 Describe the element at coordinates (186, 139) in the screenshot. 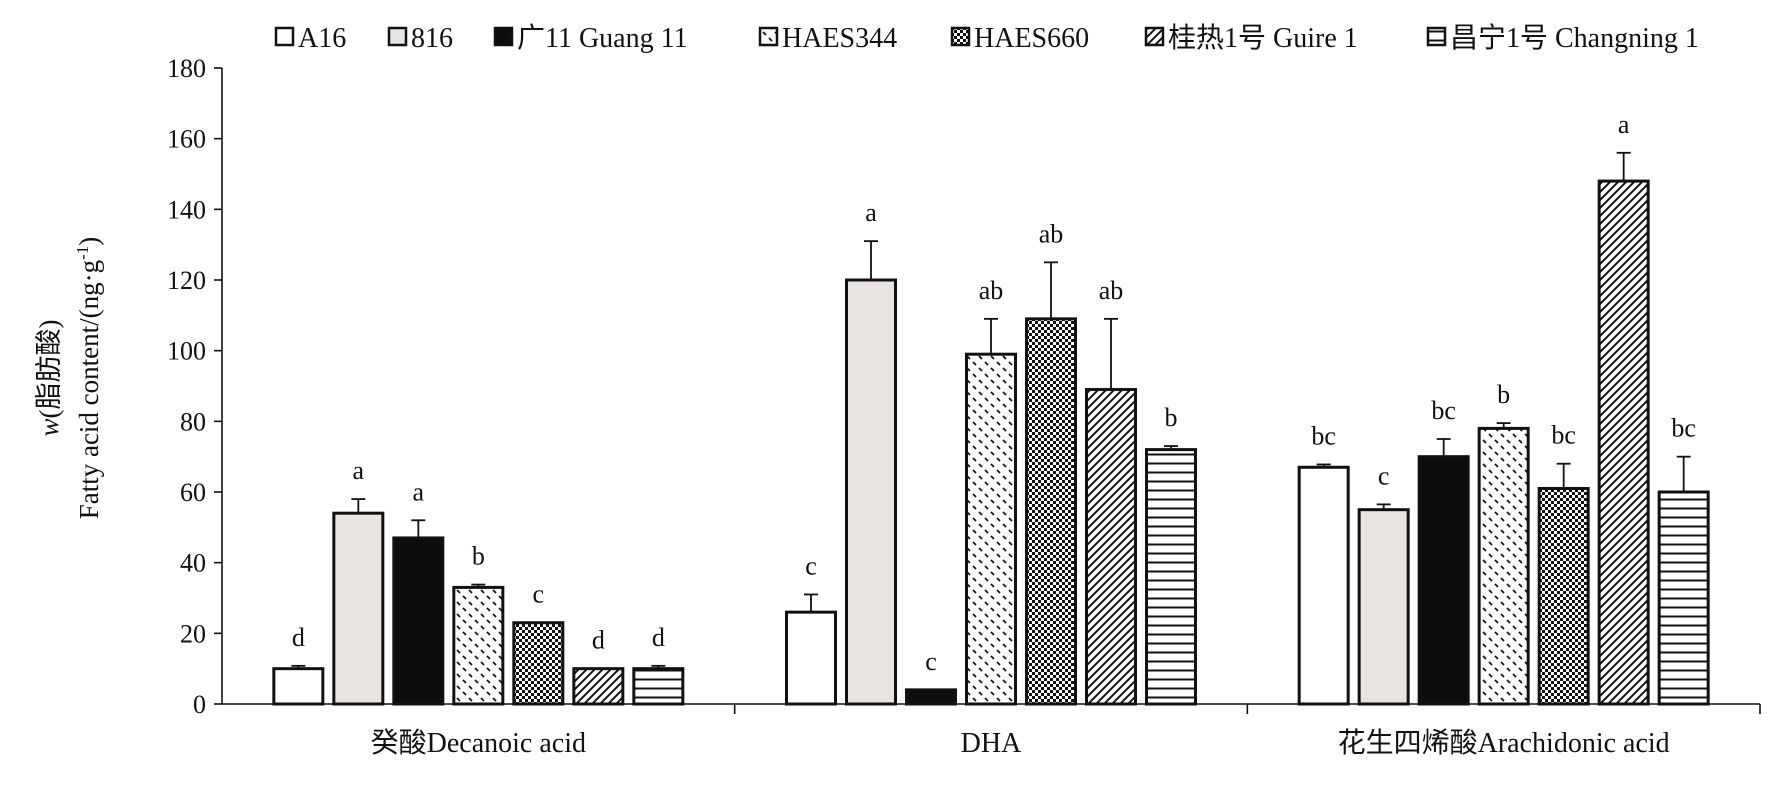

I see `y-tick-label: 160` at that location.